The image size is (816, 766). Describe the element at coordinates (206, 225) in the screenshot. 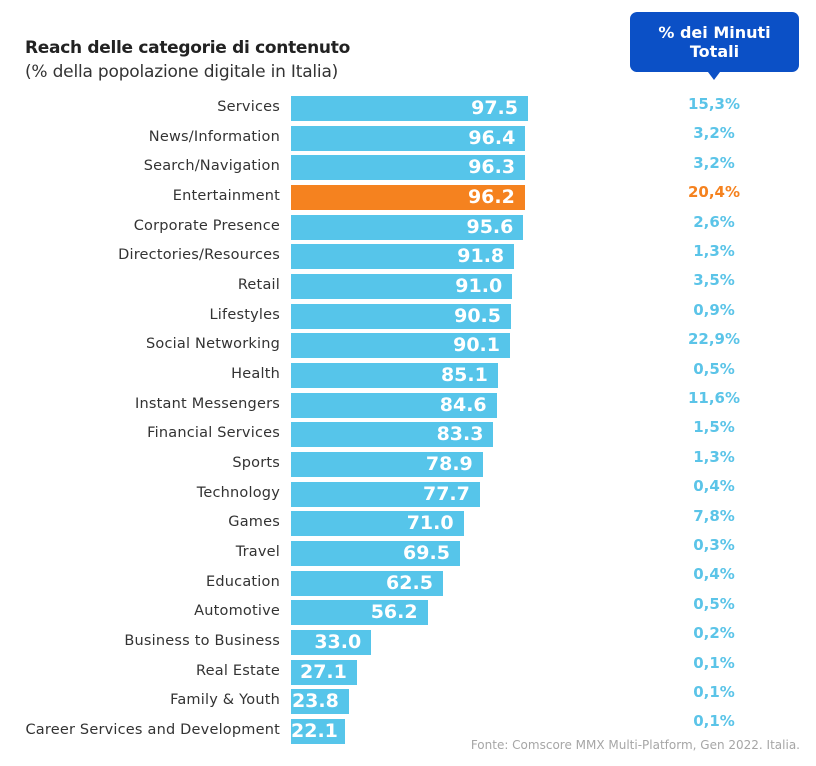

I see `category-label: Corporate Presence` at that location.